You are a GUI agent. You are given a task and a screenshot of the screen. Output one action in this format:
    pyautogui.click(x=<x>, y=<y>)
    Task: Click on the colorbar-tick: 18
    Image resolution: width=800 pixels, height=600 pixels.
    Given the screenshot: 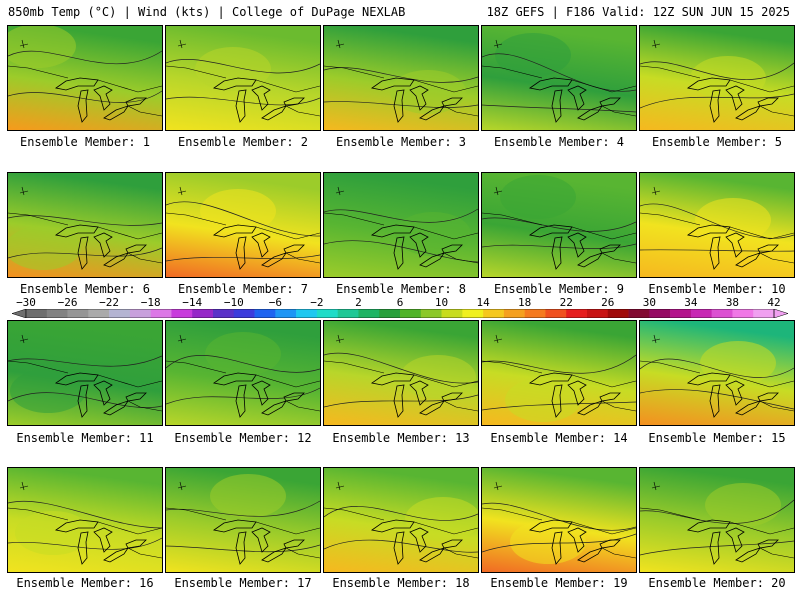 What is the action you would take?
    pyautogui.click(x=525, y=302)
    